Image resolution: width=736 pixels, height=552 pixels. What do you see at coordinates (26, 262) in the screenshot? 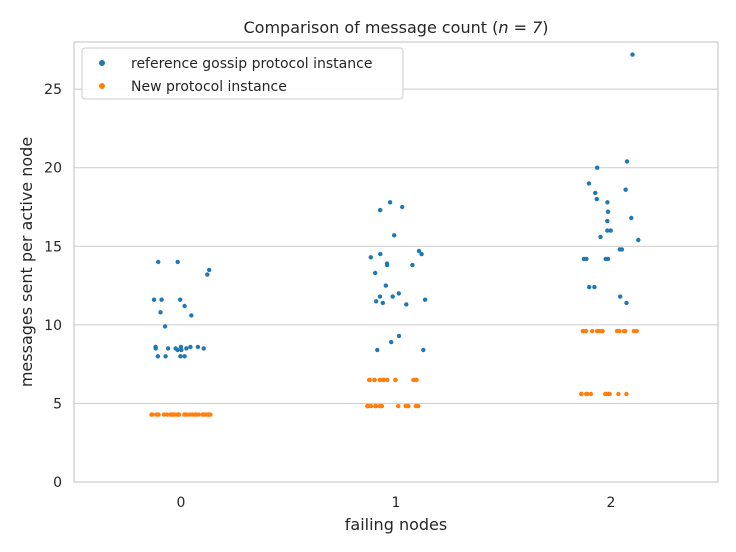
I see `y-axis-label: messages sent per active node` at bounding box center [26, 262].